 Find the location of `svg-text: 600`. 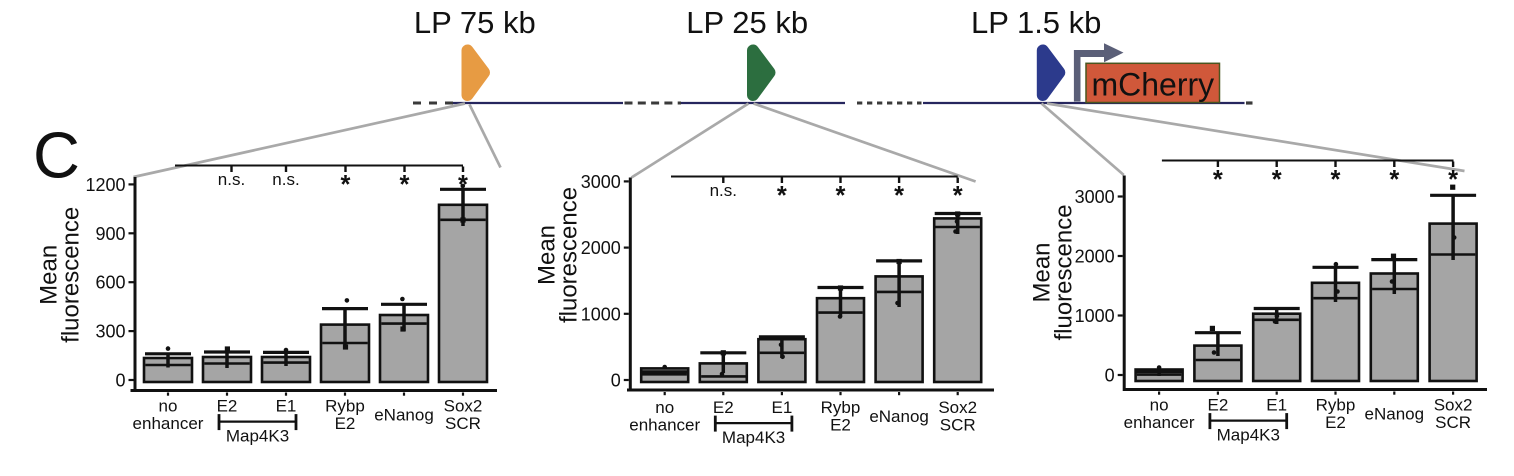

svg-text: 600 is located at coordinates (110, 283).